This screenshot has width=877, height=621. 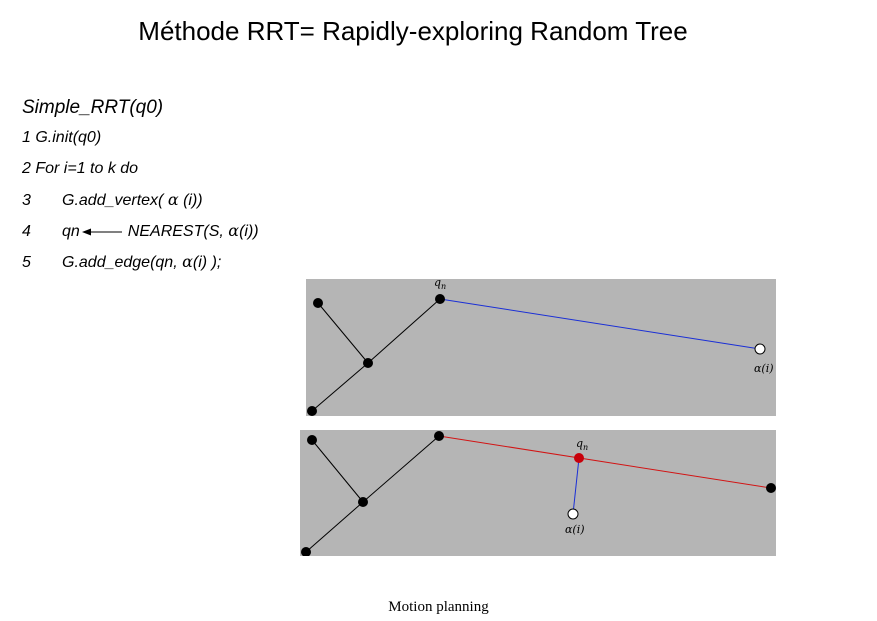 I want to click on algorithm-line-3: 3 G.add_vertex( α (i)), so click(x=140, y=199).